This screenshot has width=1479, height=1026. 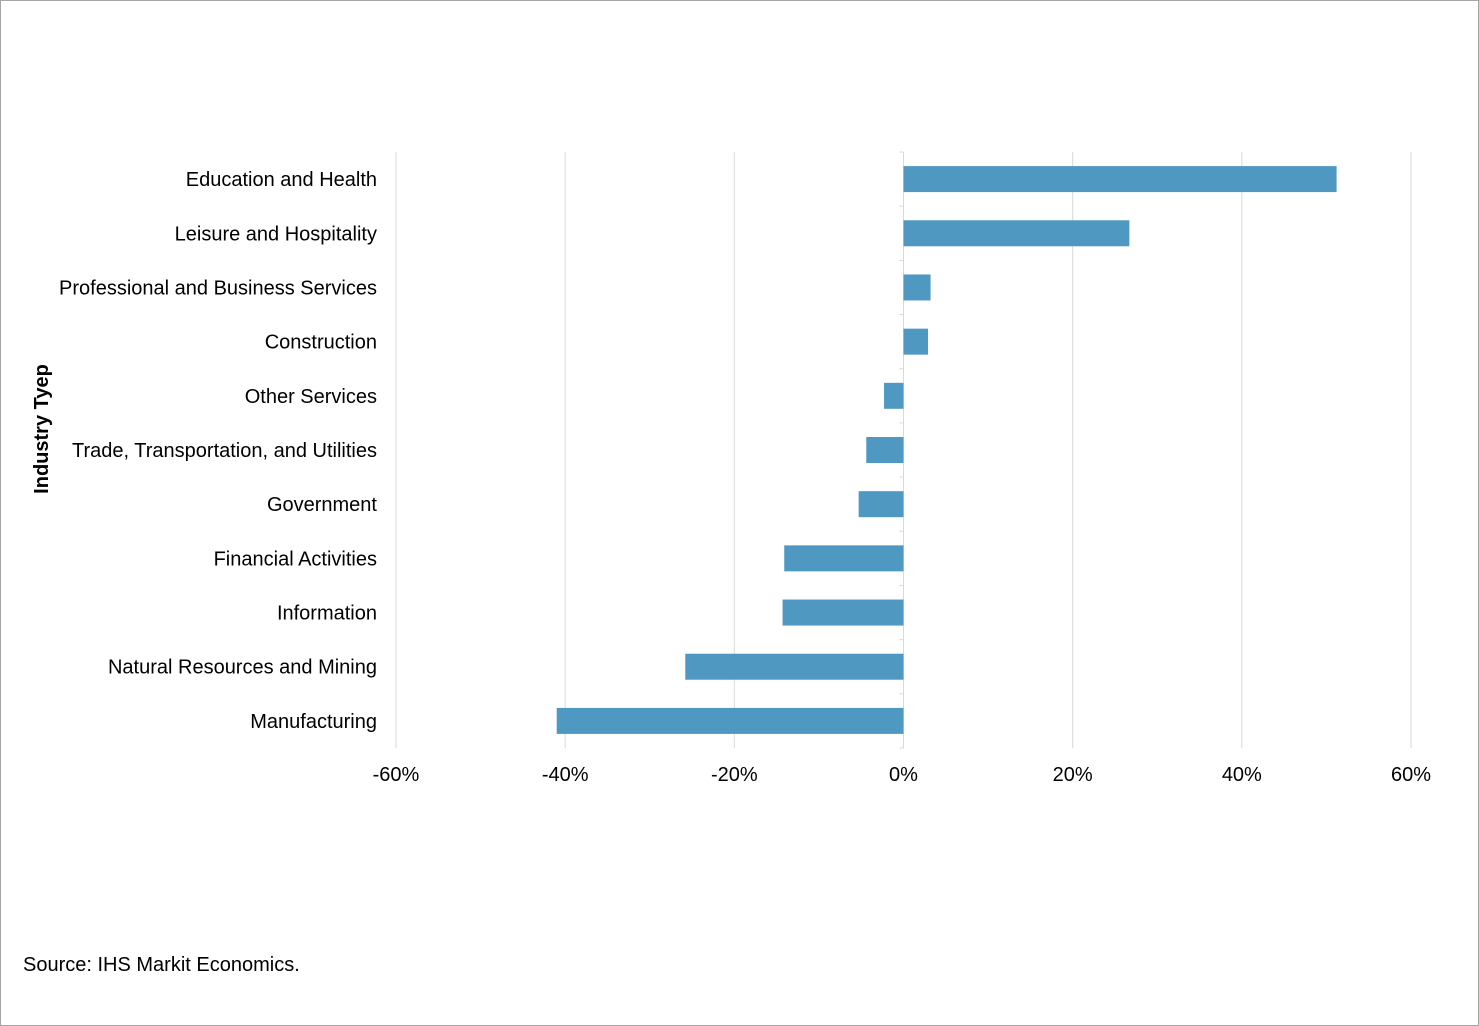 I want to click on x-tick-label: -20%, so click(x=734, y=775).